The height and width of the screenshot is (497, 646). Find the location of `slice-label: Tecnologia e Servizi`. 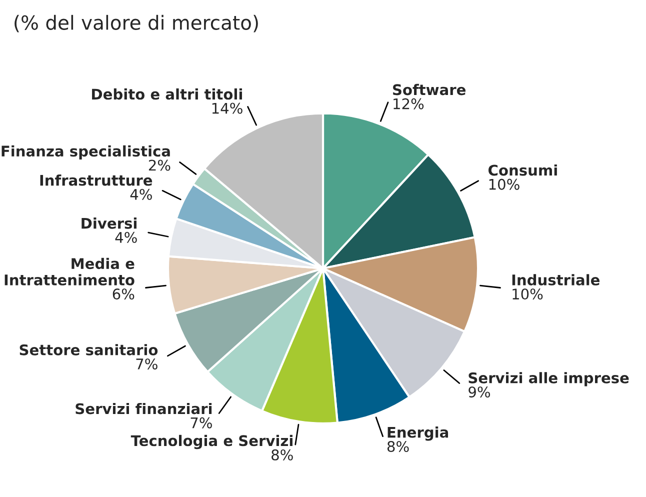

slice-label: Tecnologia e Servizi is located at coordinates (211, 442).